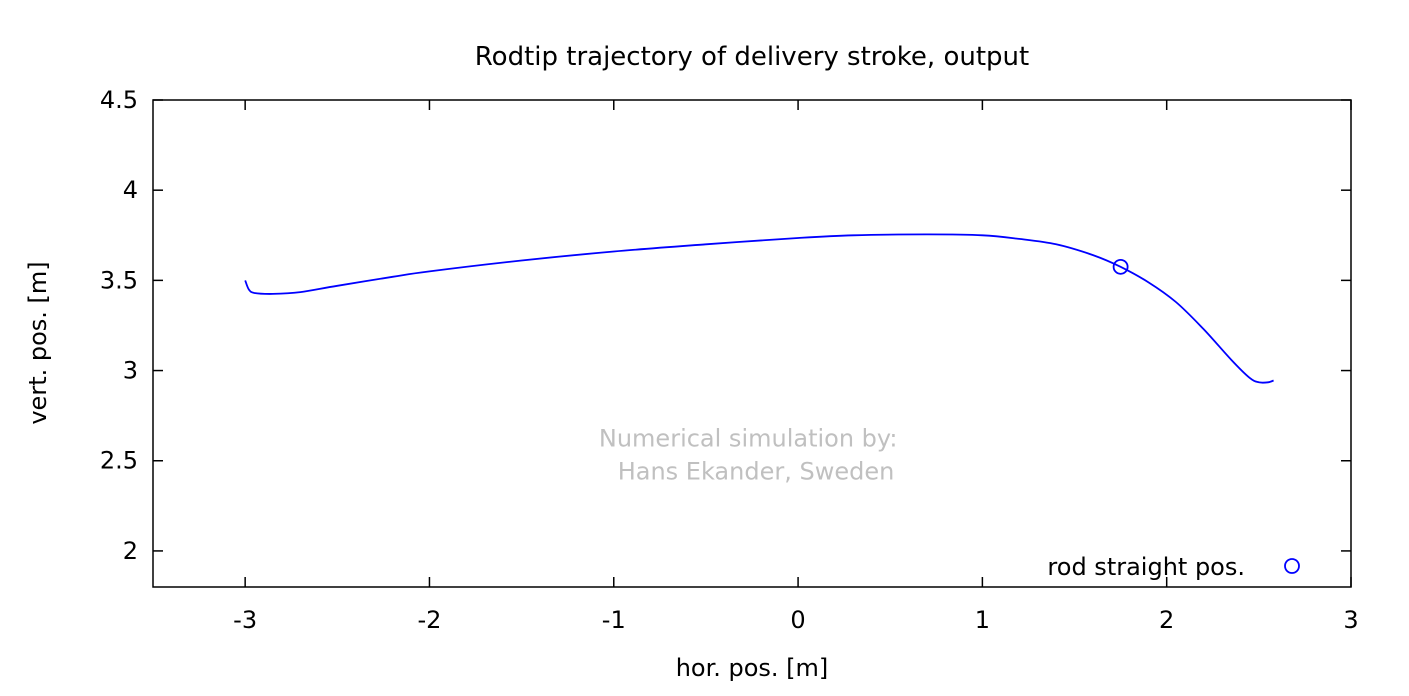 The width and height of the screenshot is (1409, 696). I want to click on legend: rod straight pos., so click(1173, 567).